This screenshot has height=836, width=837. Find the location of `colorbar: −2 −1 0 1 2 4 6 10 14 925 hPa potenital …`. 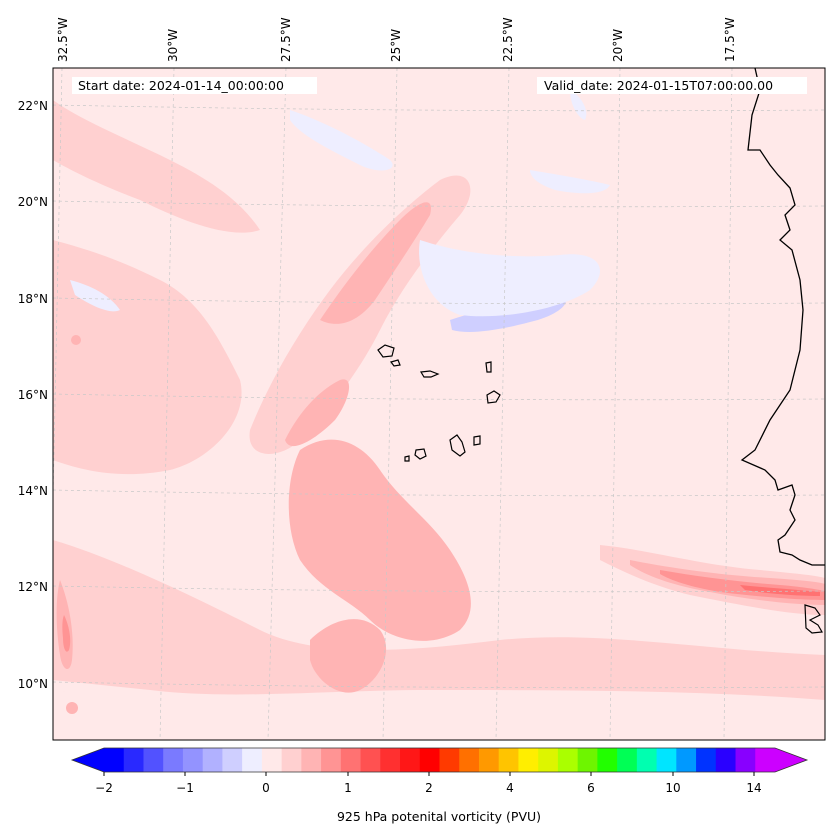

colorbar: −2 −1 0 1 2 4 6 10 14 925 hPa potenital … is located at coordinates (439, 785).